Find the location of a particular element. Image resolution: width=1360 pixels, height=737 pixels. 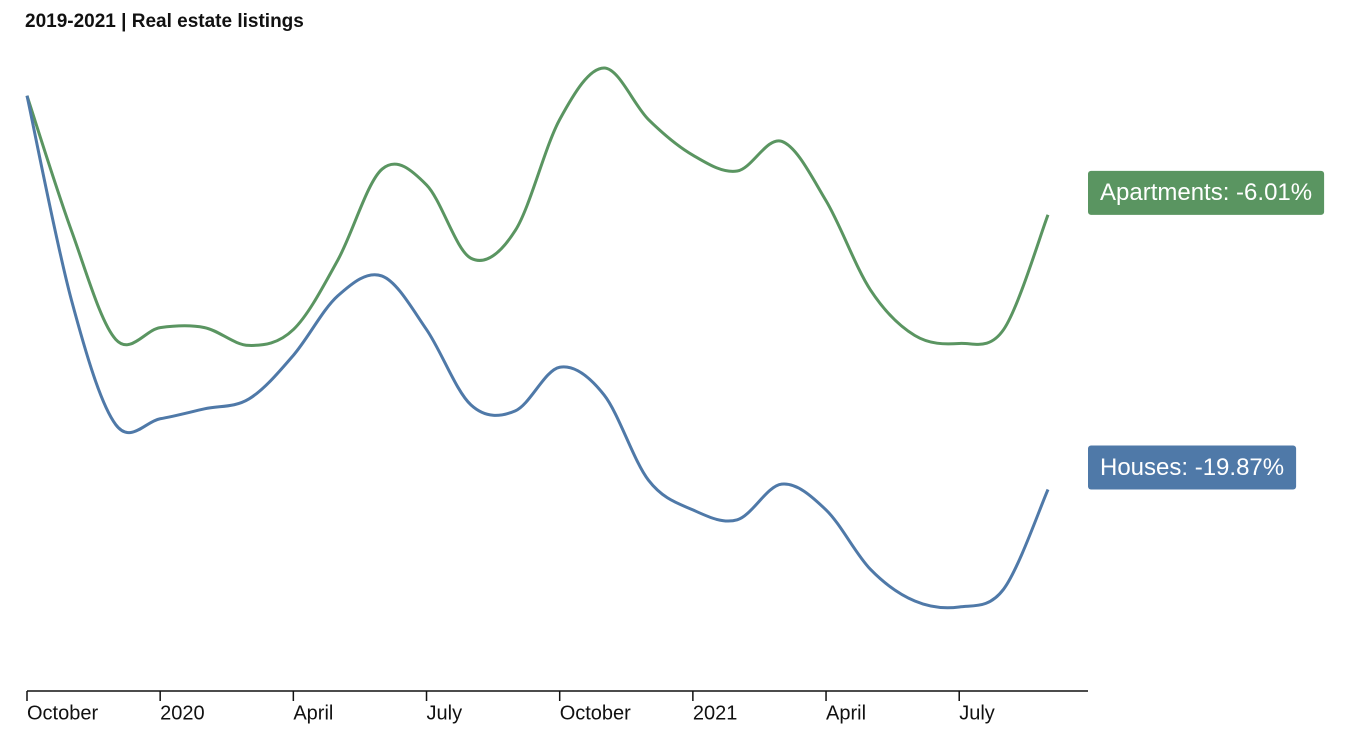

x-tick-label: 2021 is located at coordinates (715, 713).